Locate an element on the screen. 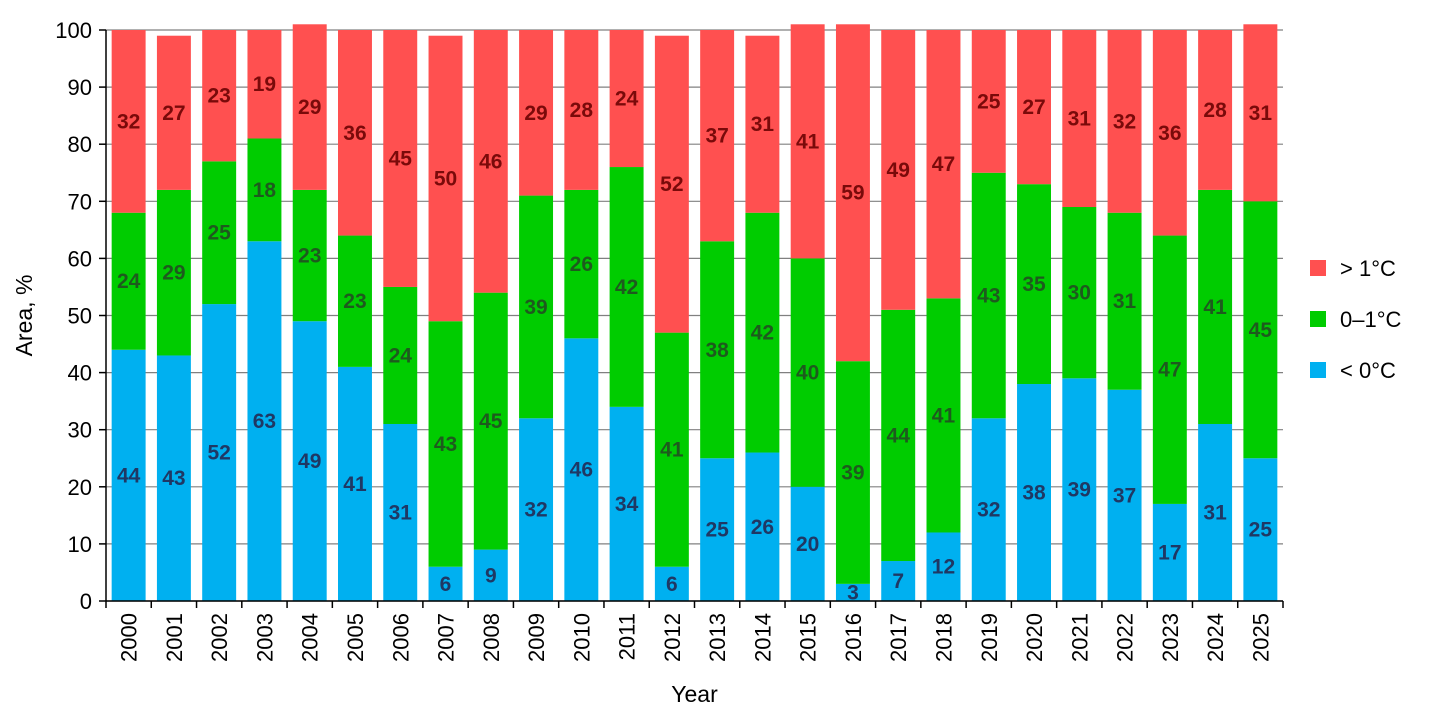 The width and height of the screenshot is (1429, 715). data-label-2022-series-0: 37 is located at coordinates (1124, 495).